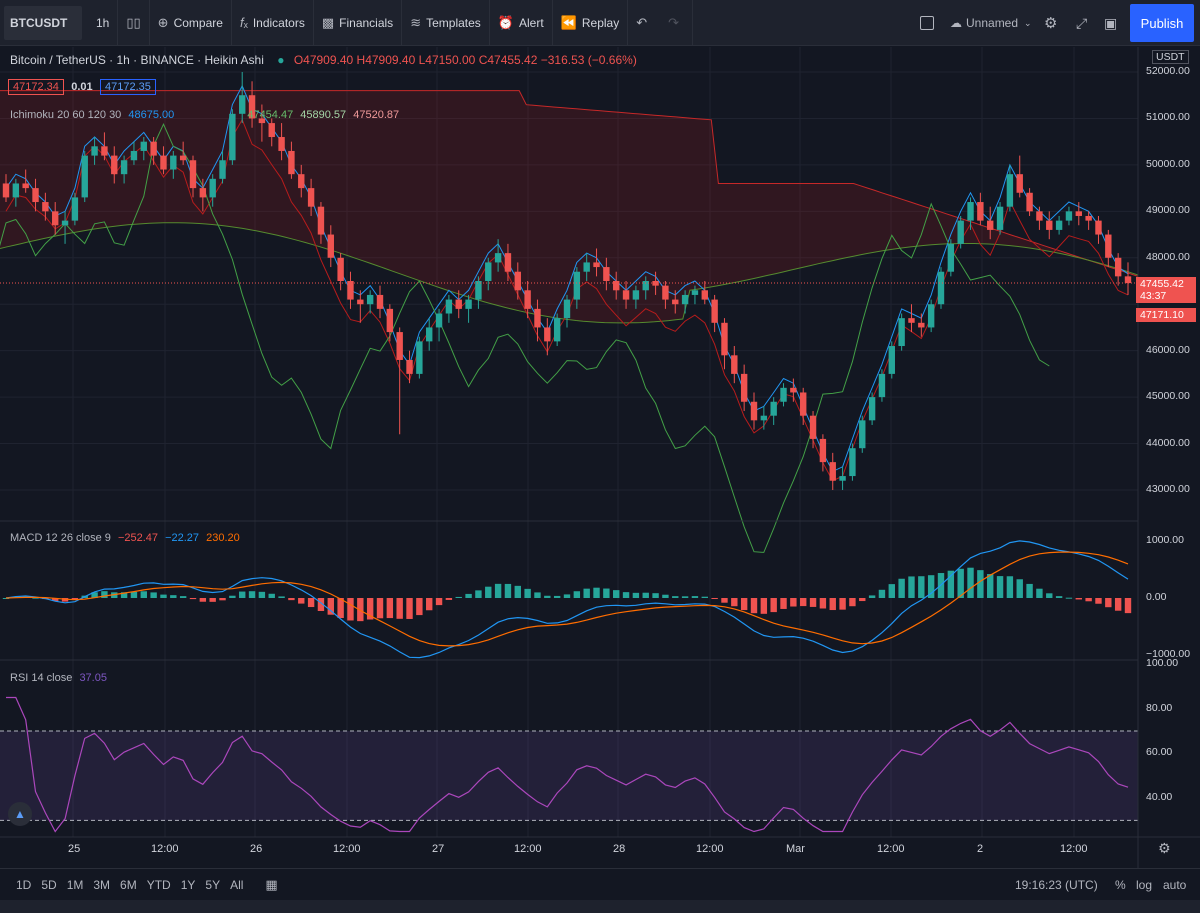 The image size is (1200, 913). What do you see at coordinates (138, 538) in the screenshot?
I see `macd-histogram-value: −252.47` at bounding box center [138, 538].